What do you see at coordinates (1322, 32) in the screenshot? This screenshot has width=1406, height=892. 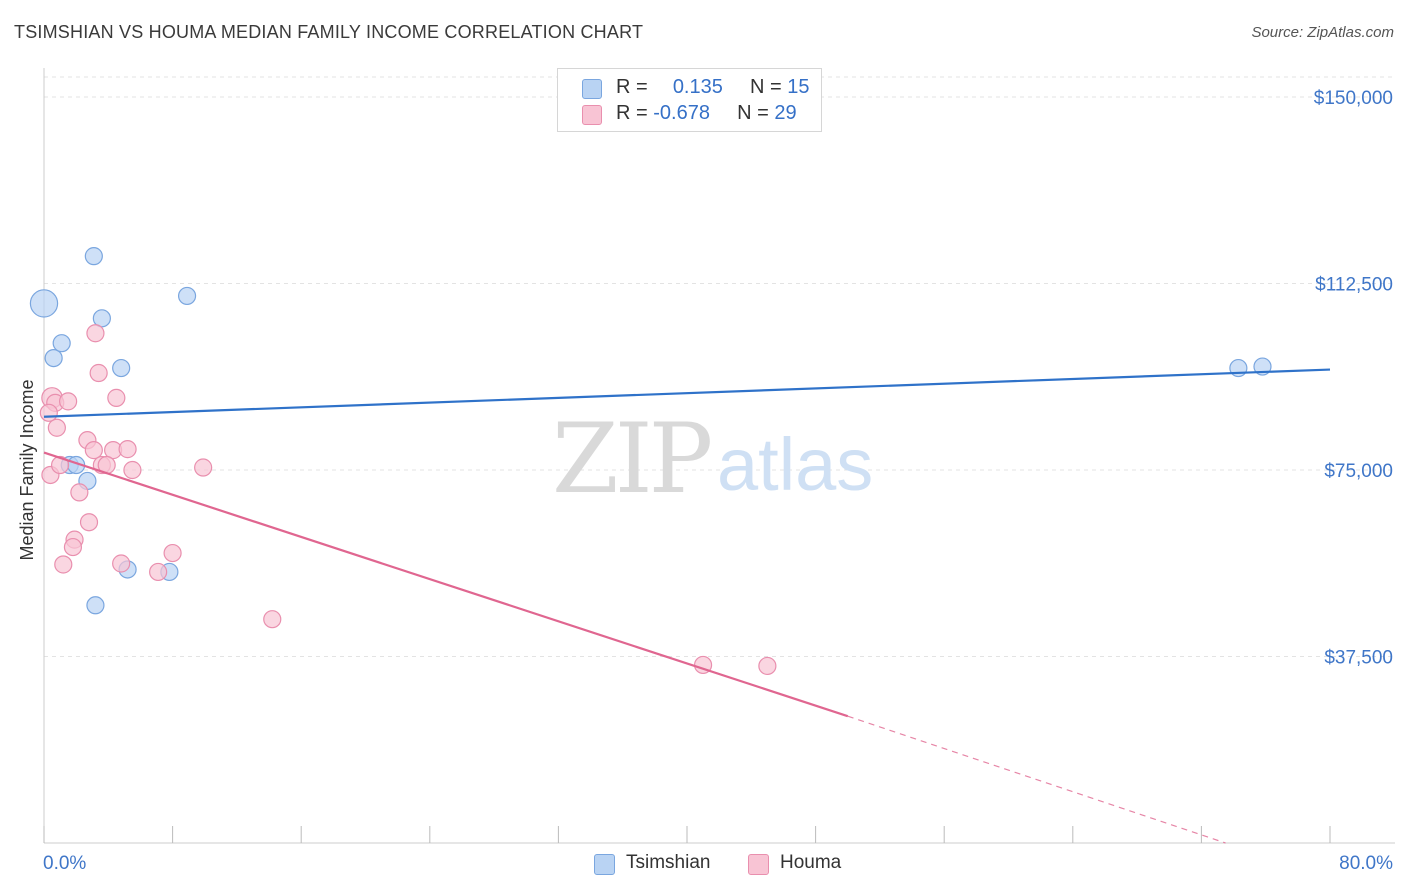 I see `source-label: Source: ZipAtlas.com` at bounding box center [1322, 32].